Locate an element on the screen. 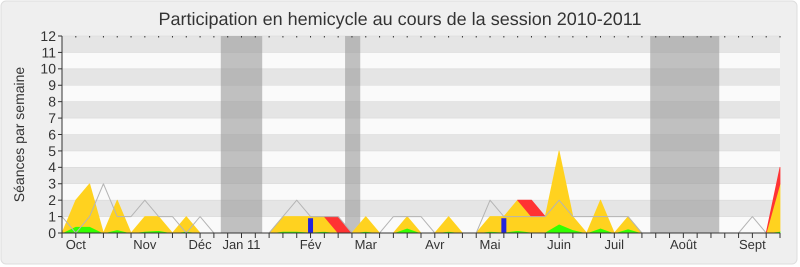 This screenshot has width=800, height=267. x-tick-label: Fév is located at coordinates (311, 244).